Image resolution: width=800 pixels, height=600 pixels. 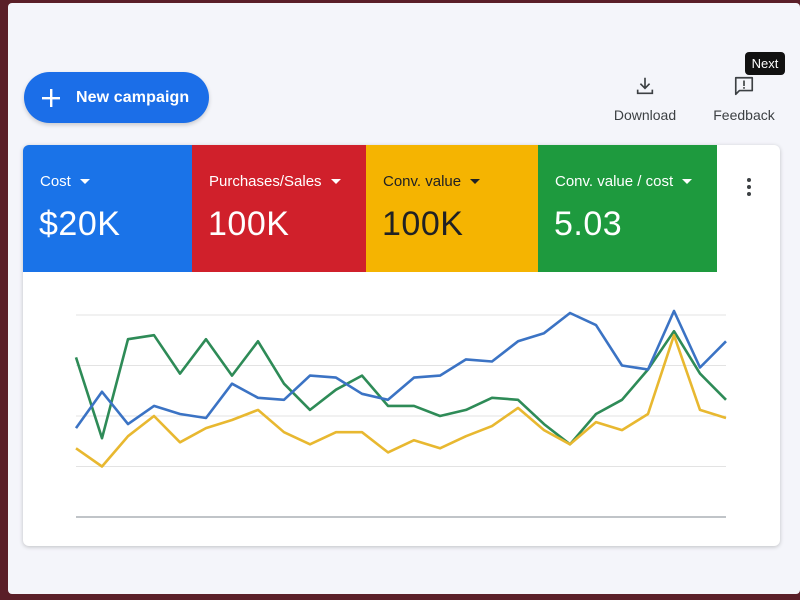 I want to click on metric-cost: Cost $20K, so click(x=107, y=208).